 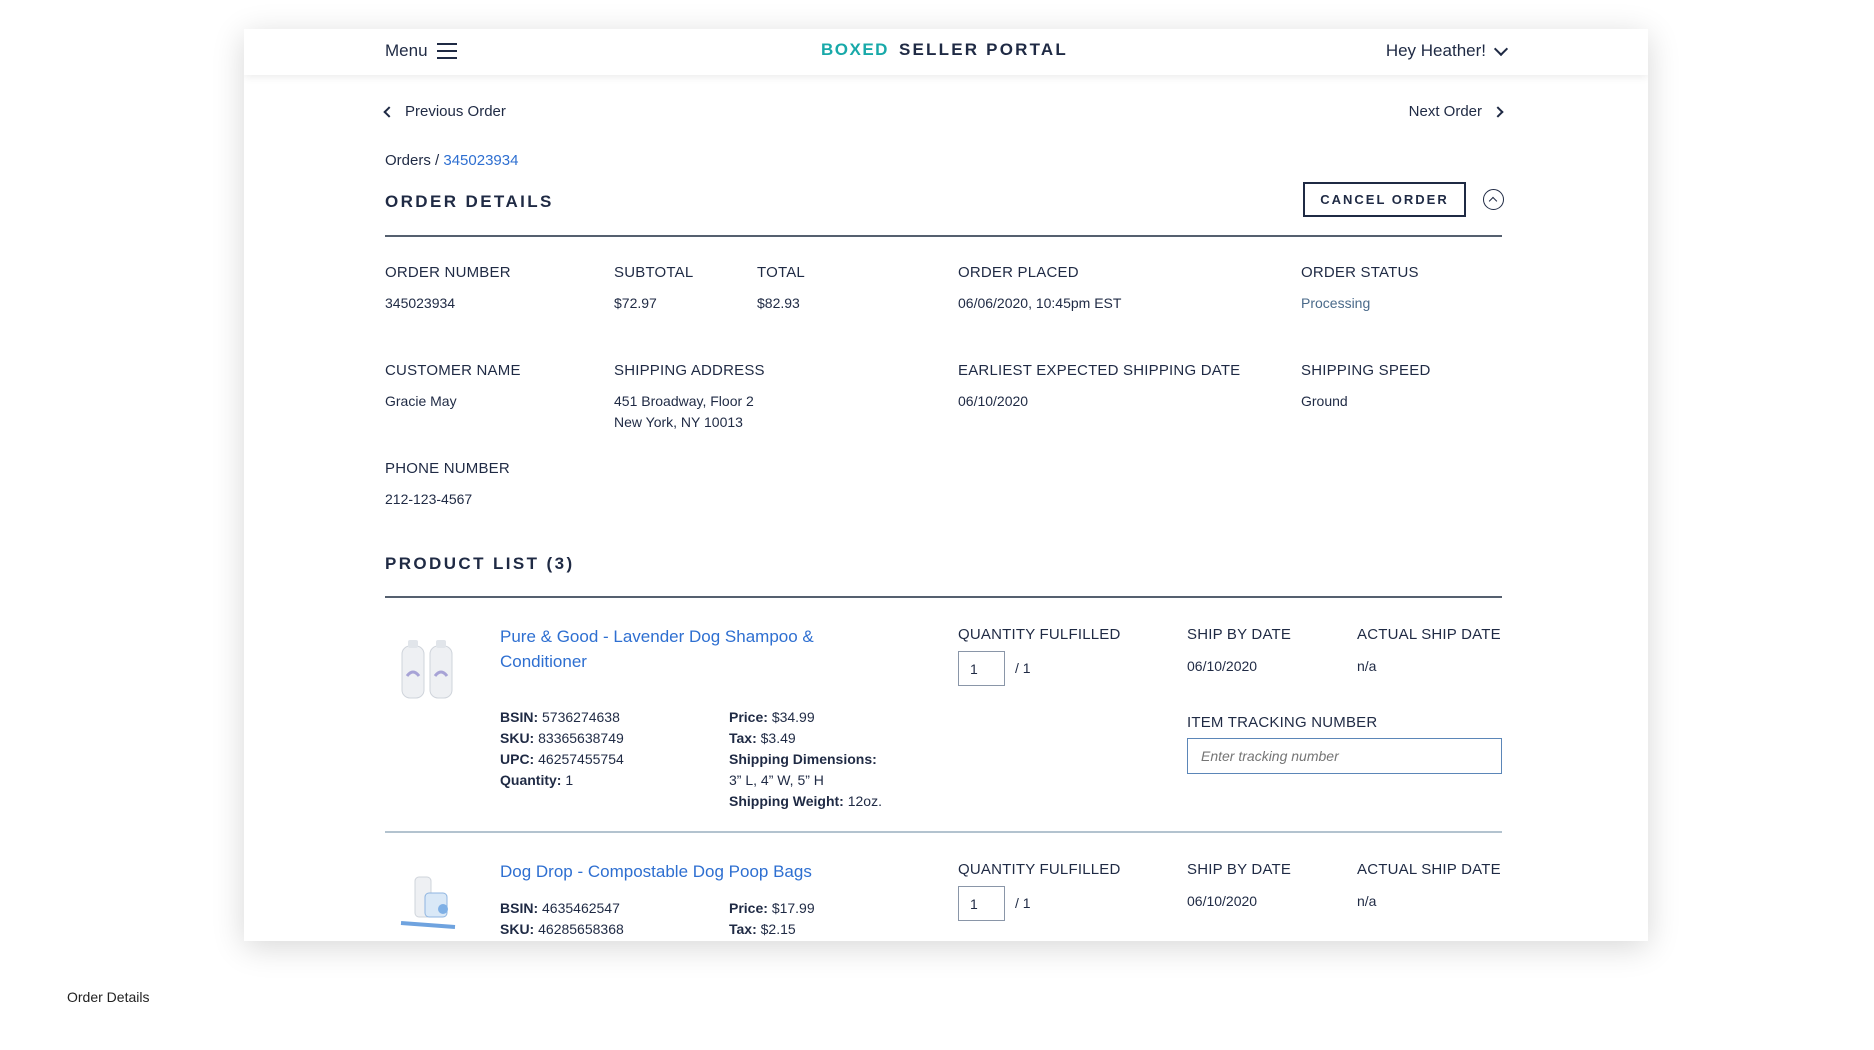 I want to click on weight-label: Shipping Weight:, so click(x=786, y=801).